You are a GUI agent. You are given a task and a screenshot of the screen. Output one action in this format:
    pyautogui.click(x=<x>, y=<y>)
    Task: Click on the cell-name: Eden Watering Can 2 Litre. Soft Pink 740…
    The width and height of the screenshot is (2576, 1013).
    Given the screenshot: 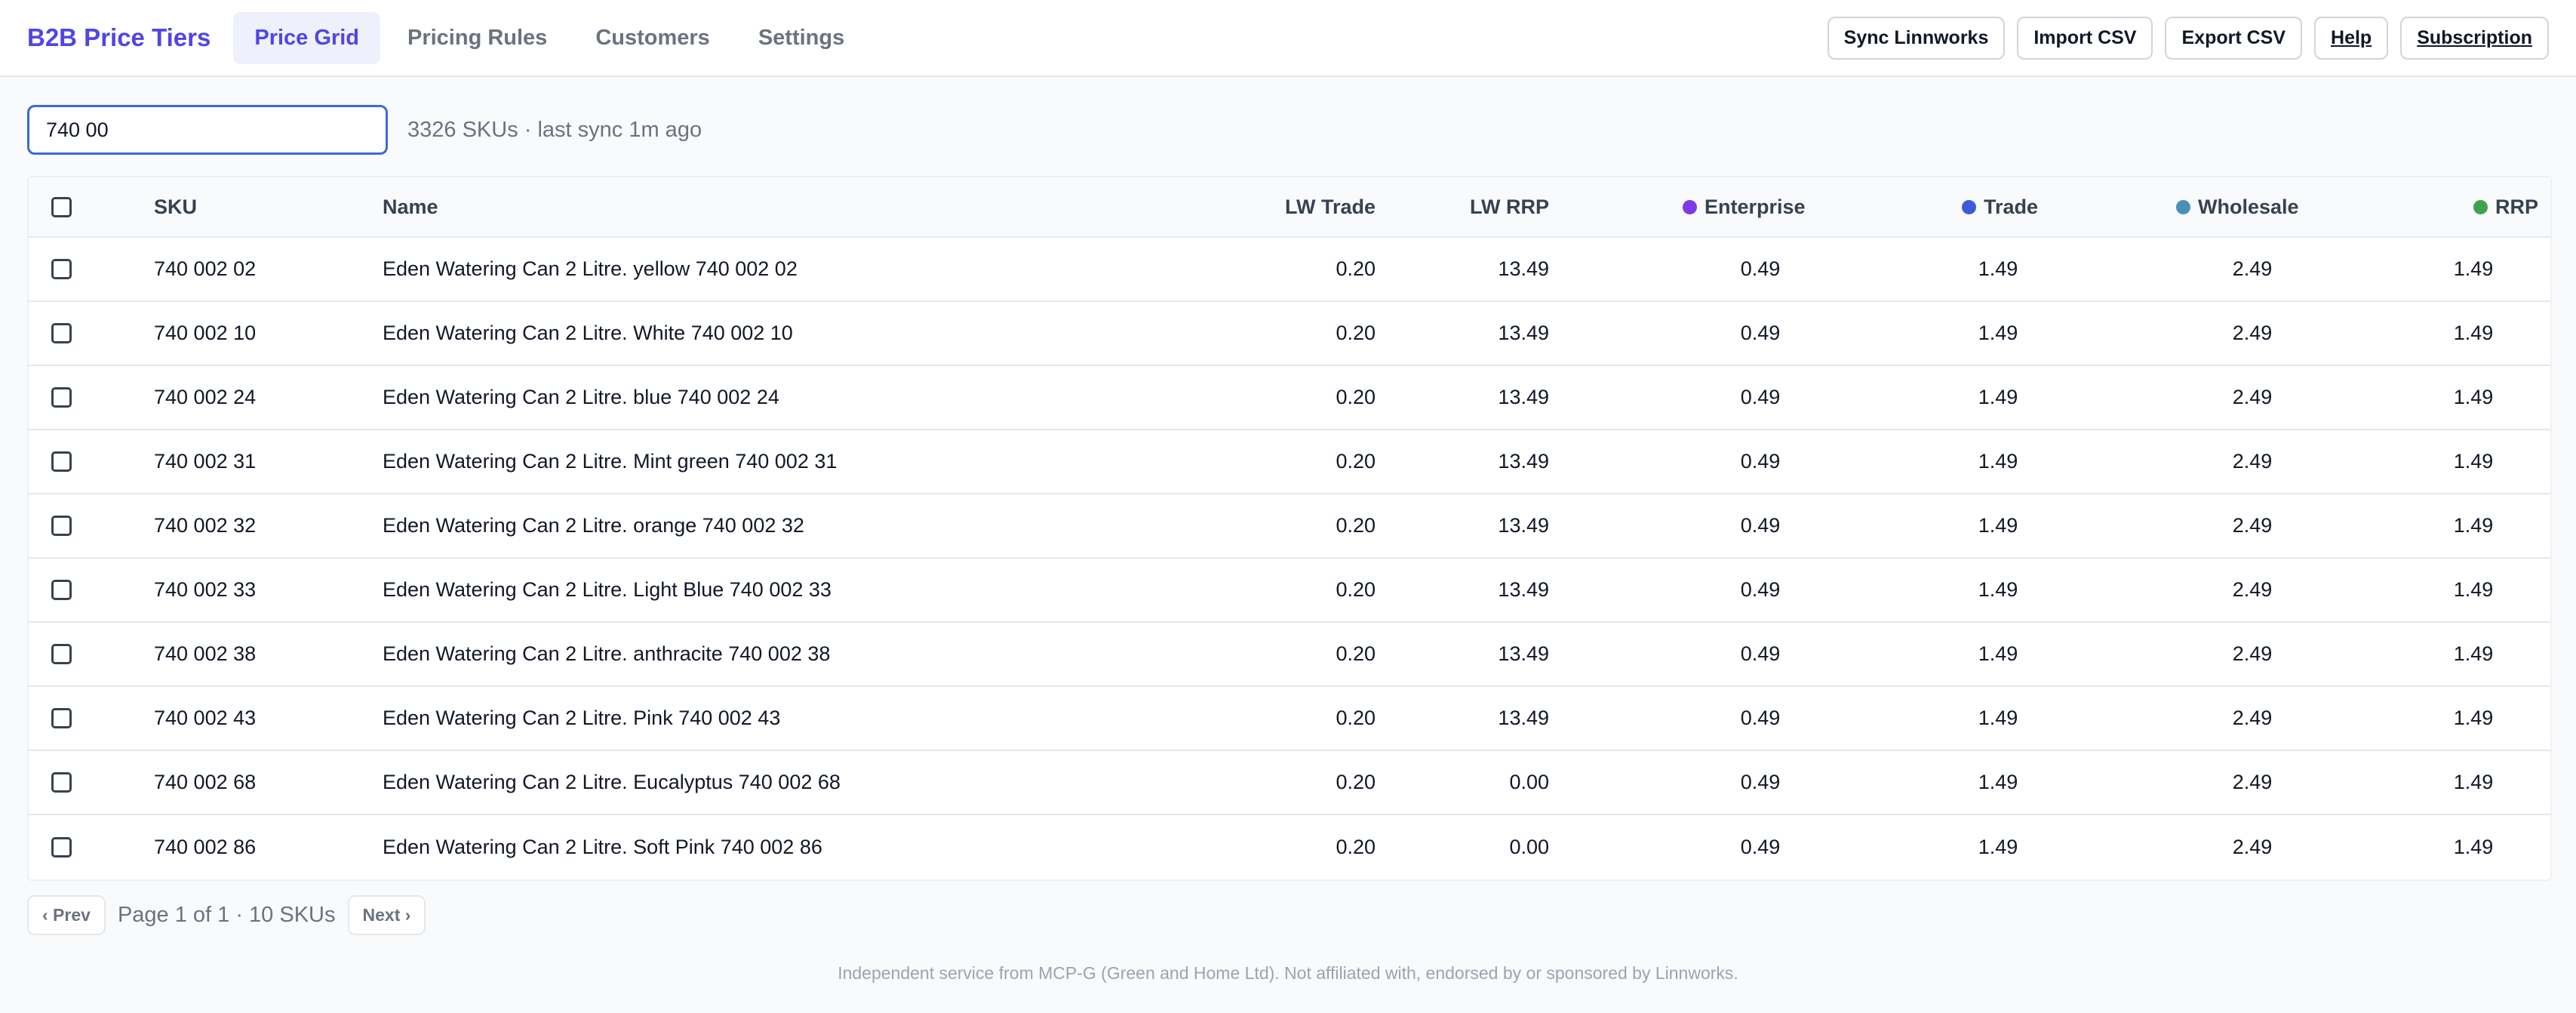 What is the action you would take?
    pyautogui.click(x=602, y=847)
    